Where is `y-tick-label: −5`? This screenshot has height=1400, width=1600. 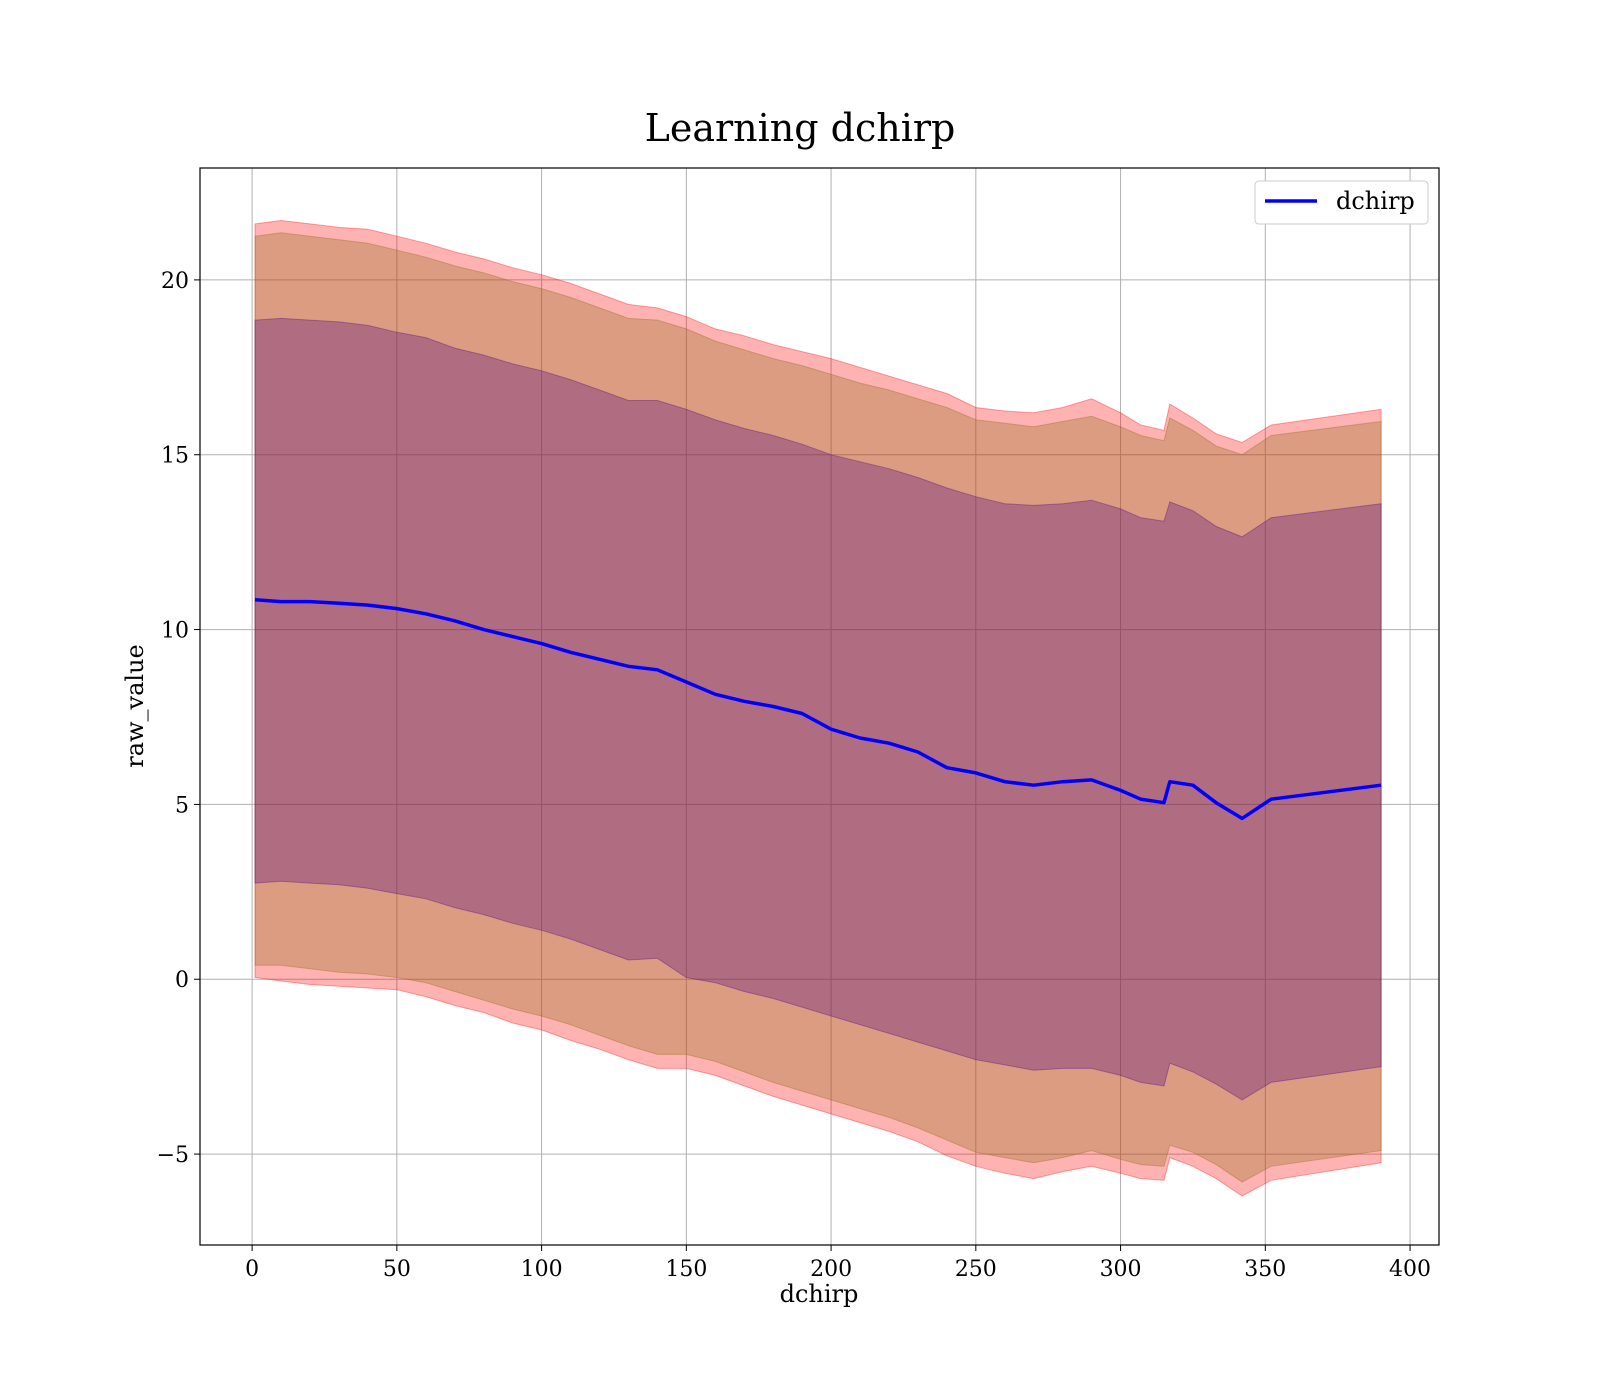
y-tick-label: −5 is located at coordinates (173, 1155).